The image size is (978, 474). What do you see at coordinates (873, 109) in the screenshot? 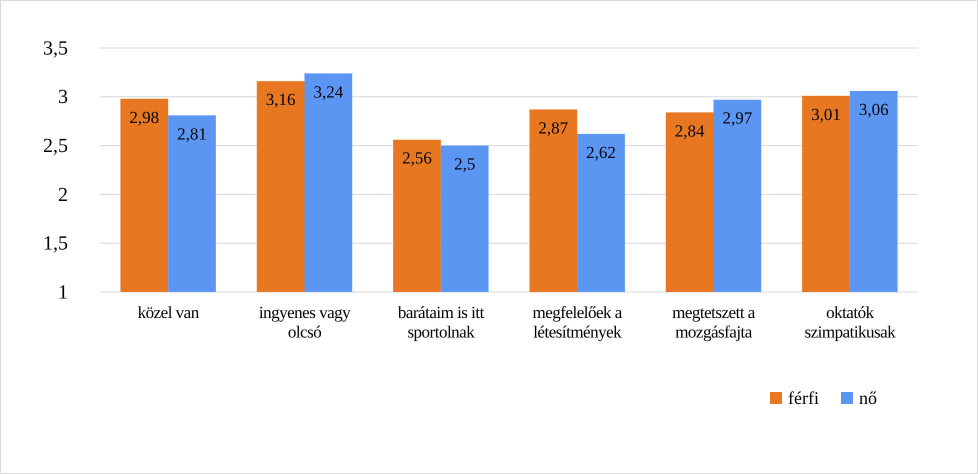
I see `data-label: 3,06` at bounding box center [873, 109].